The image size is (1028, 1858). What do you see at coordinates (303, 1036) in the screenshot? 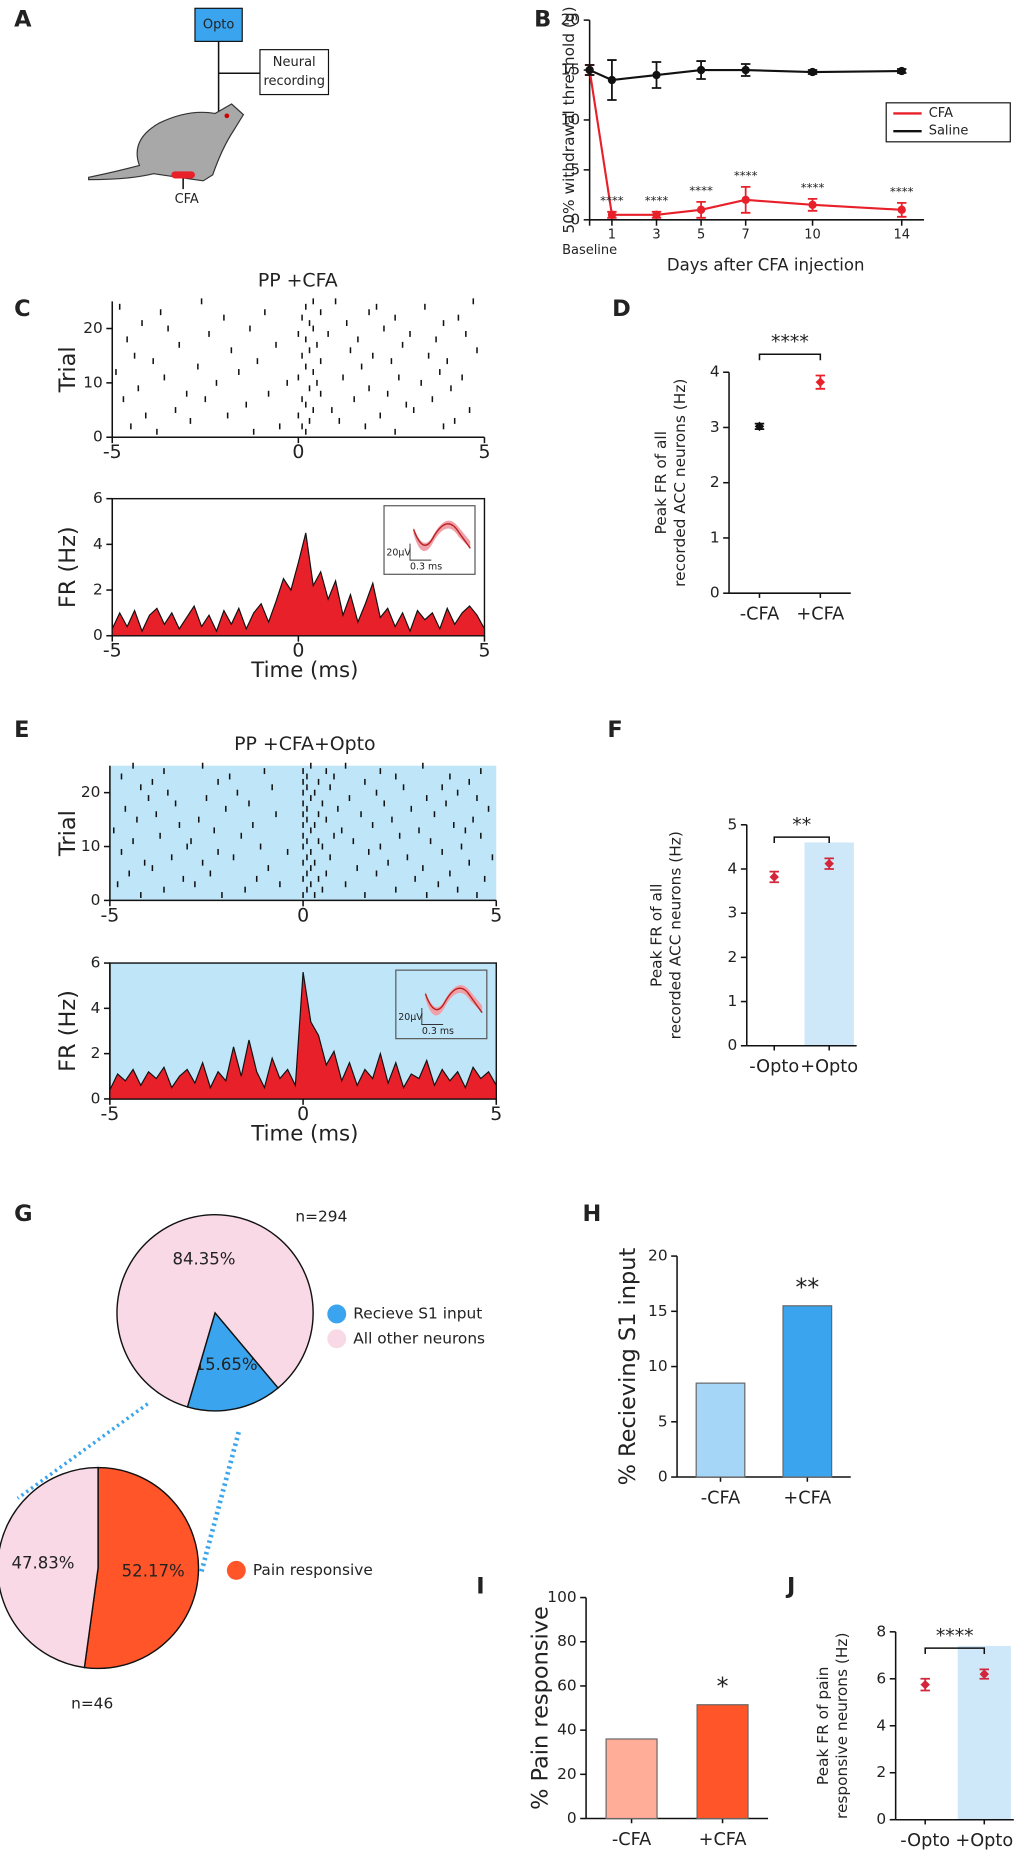
I see `rate-area` at bounding box center [303, 1036].